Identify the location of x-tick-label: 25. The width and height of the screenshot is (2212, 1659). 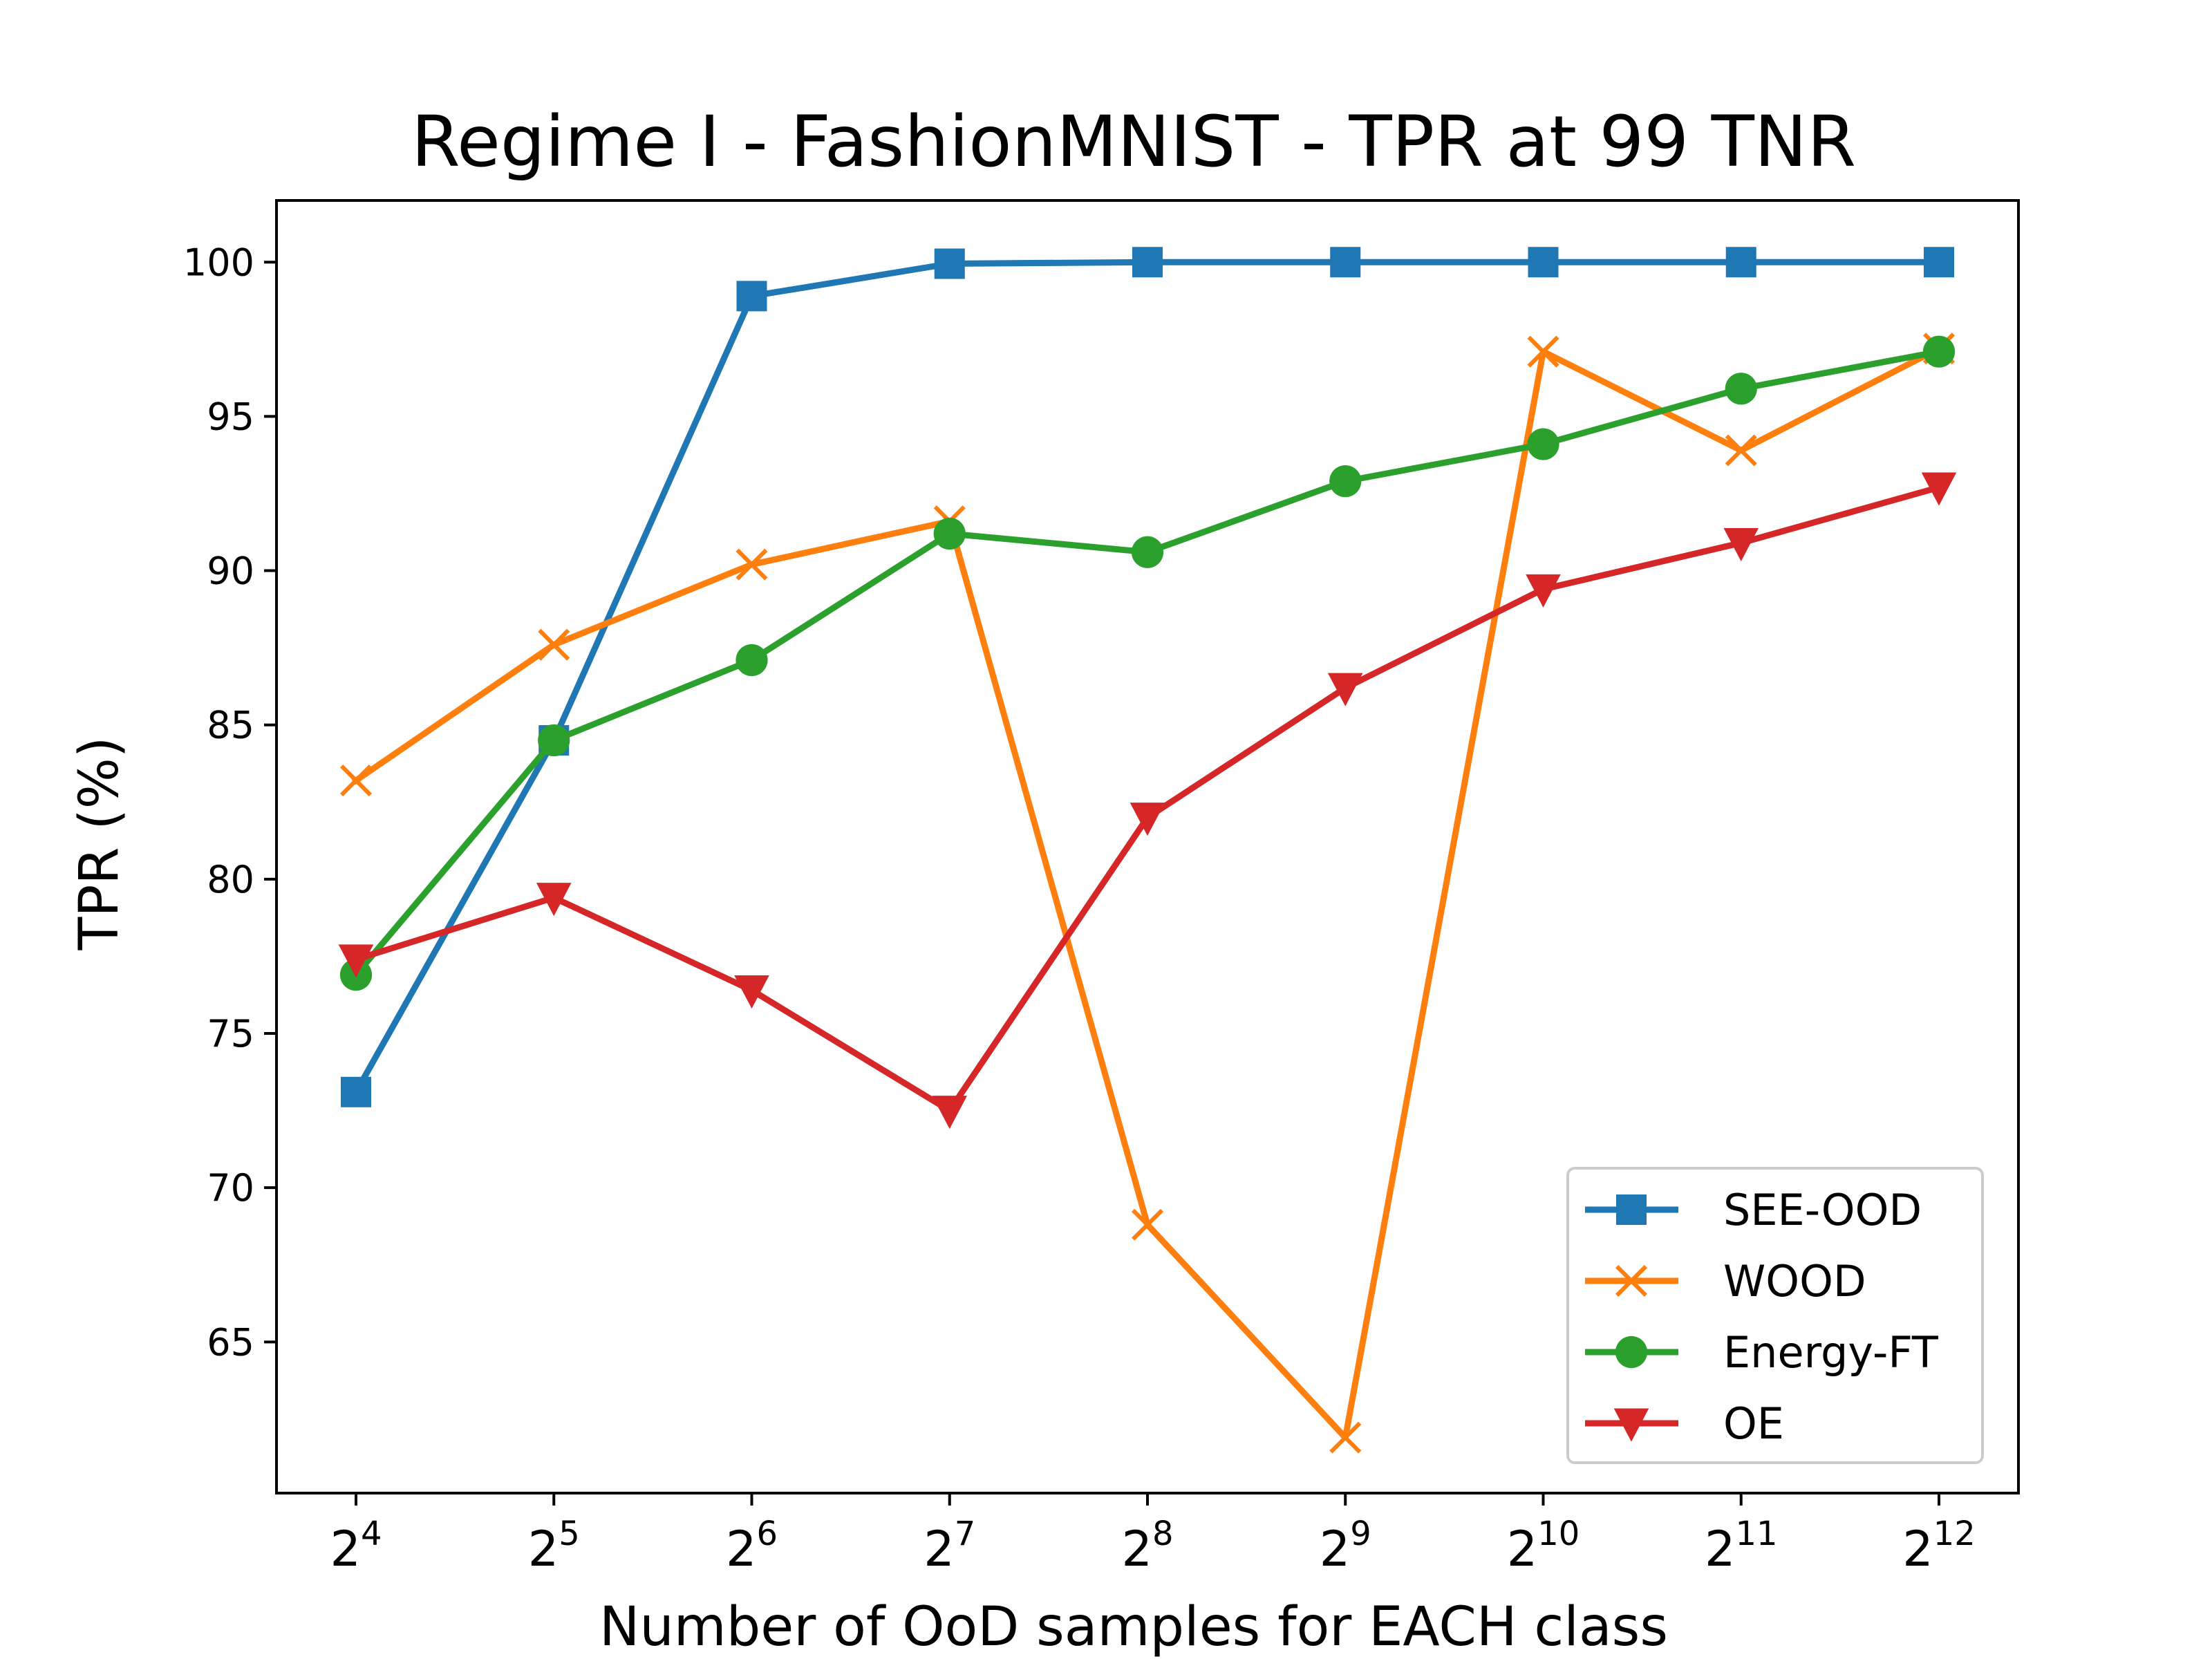
(554, 1546).